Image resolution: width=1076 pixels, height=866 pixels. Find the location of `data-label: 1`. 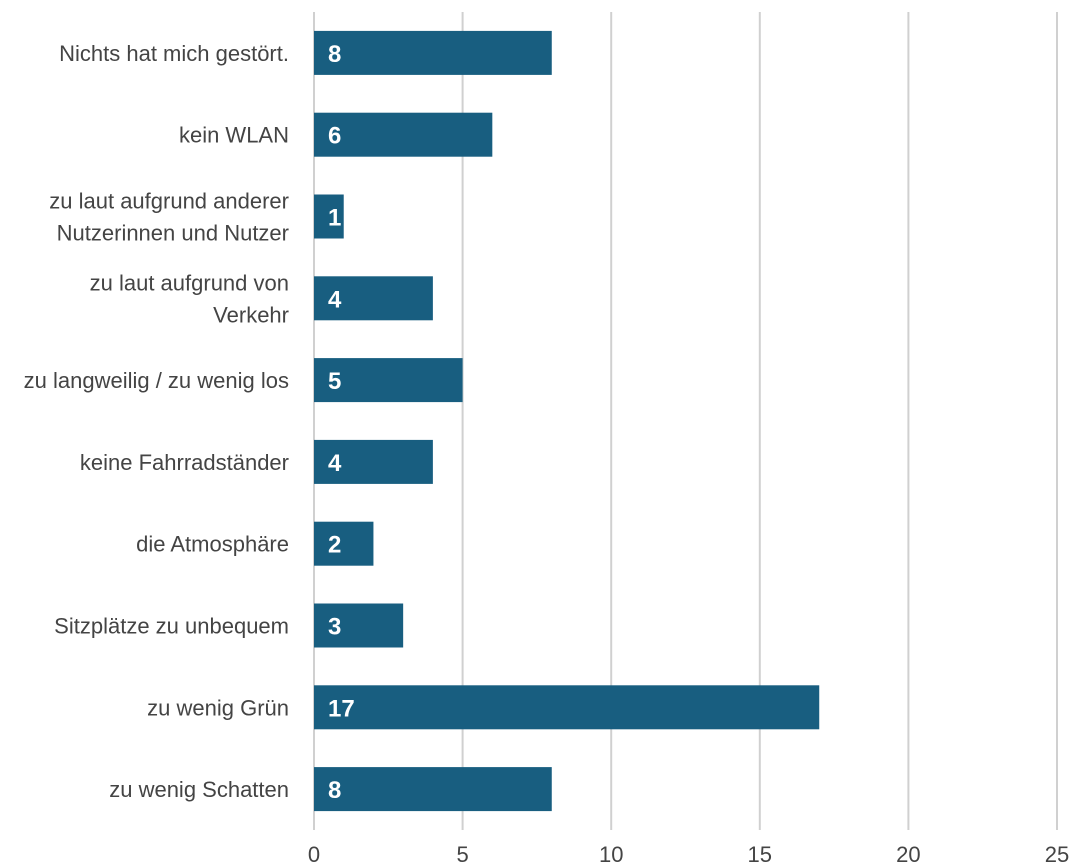

data-label: 1 is located at coordinates (334, 218).